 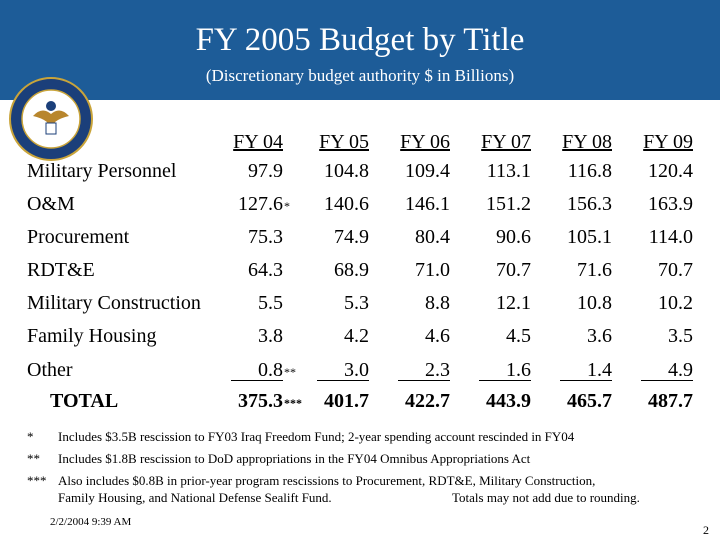 I want to click on note-mark: ***, so click(x=293, y=403).